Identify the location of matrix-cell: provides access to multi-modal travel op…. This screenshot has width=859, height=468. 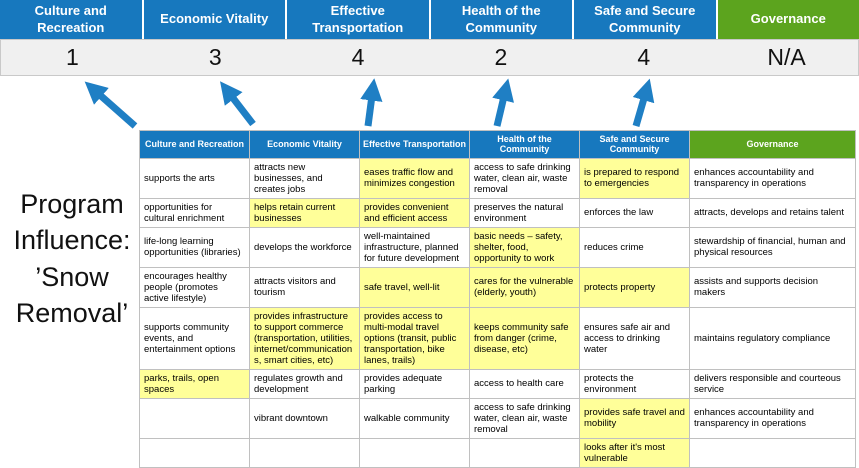
(415, 338).